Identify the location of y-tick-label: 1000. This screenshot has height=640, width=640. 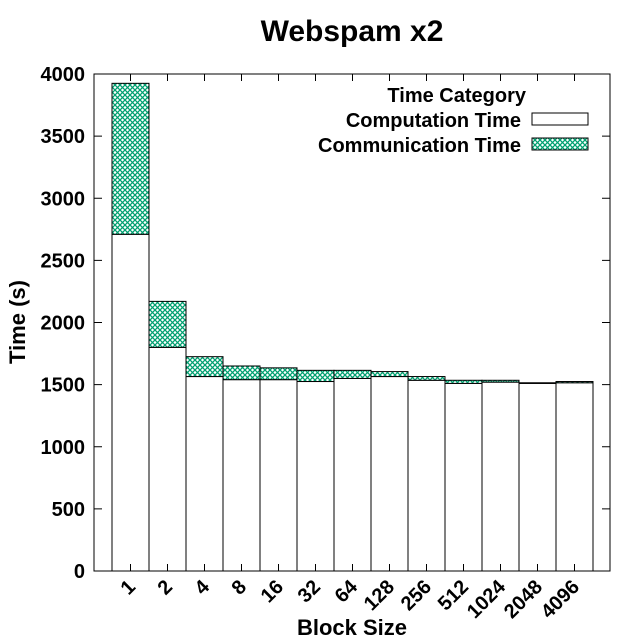
(63, 448).